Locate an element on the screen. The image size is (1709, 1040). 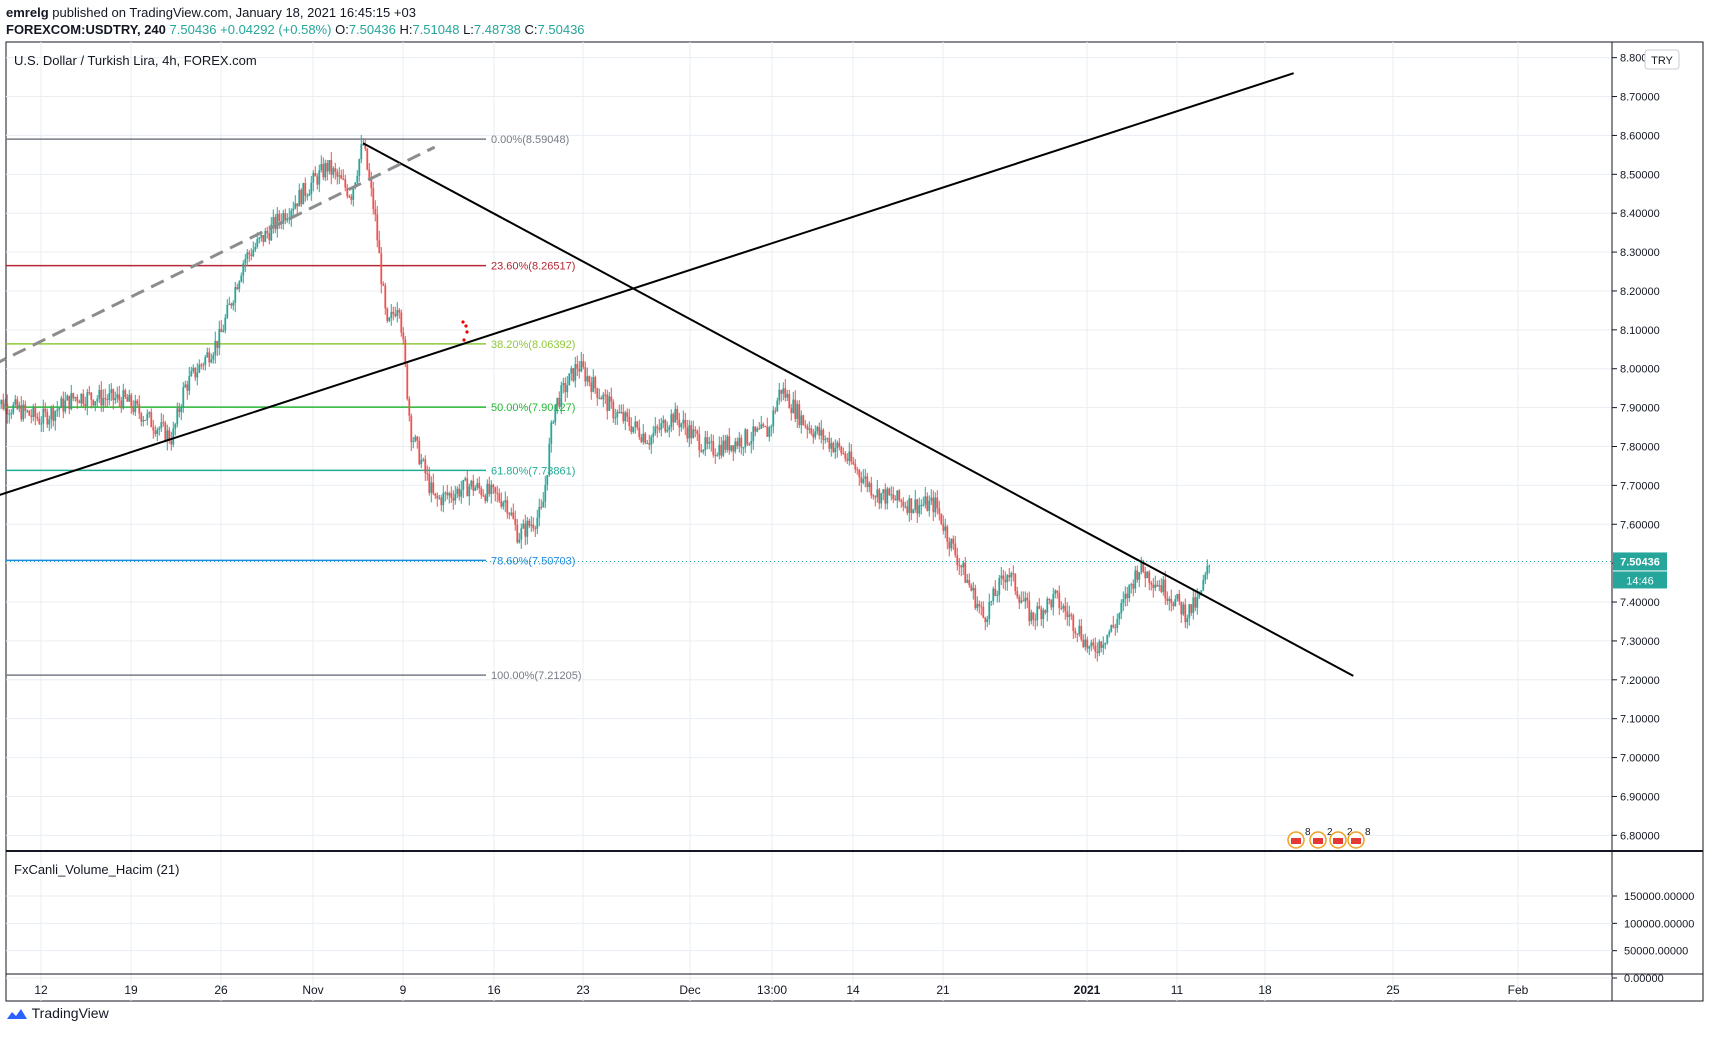
trendline is located at coordinates (218, 255).